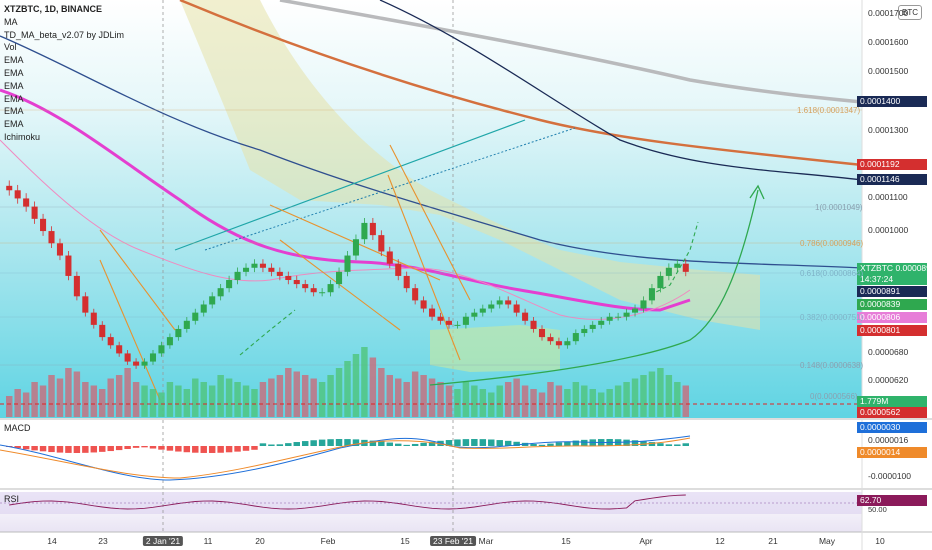 The height and width of the screenshot is (550, 932). I want to click on time-axis-label: 21, so click(773, 541).